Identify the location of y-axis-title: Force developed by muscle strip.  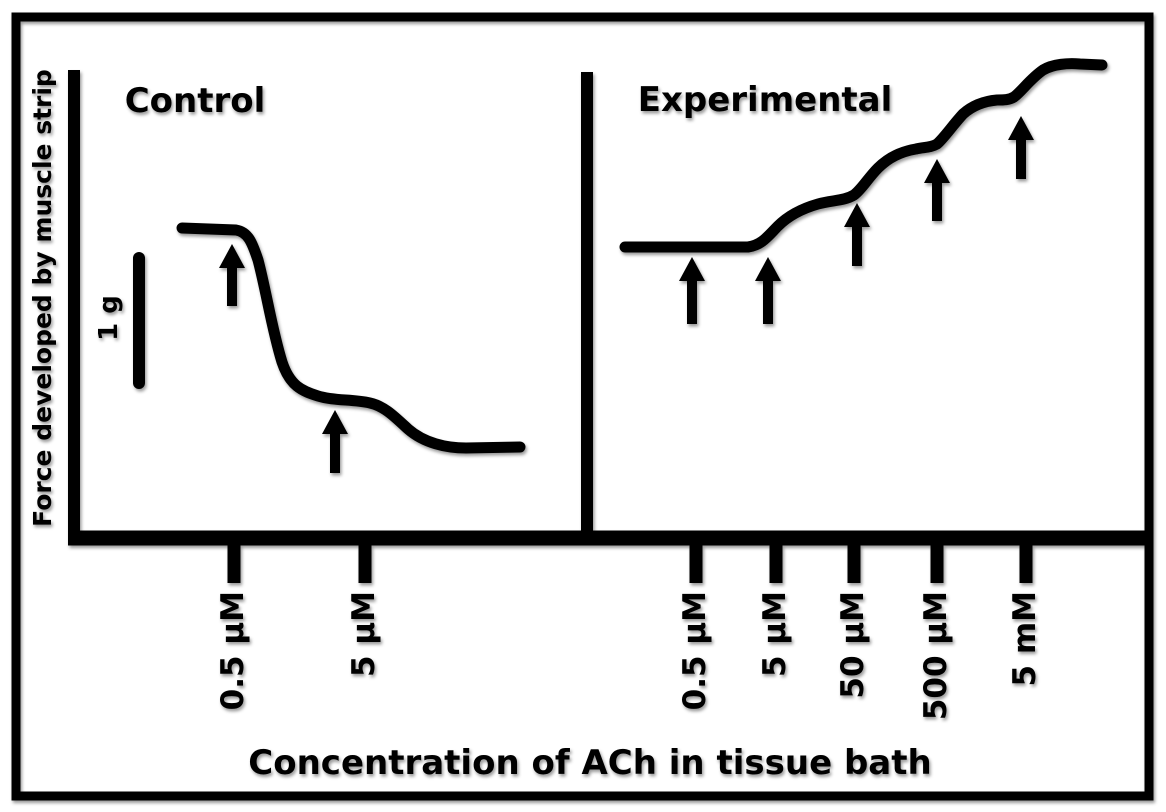
(42, 298).